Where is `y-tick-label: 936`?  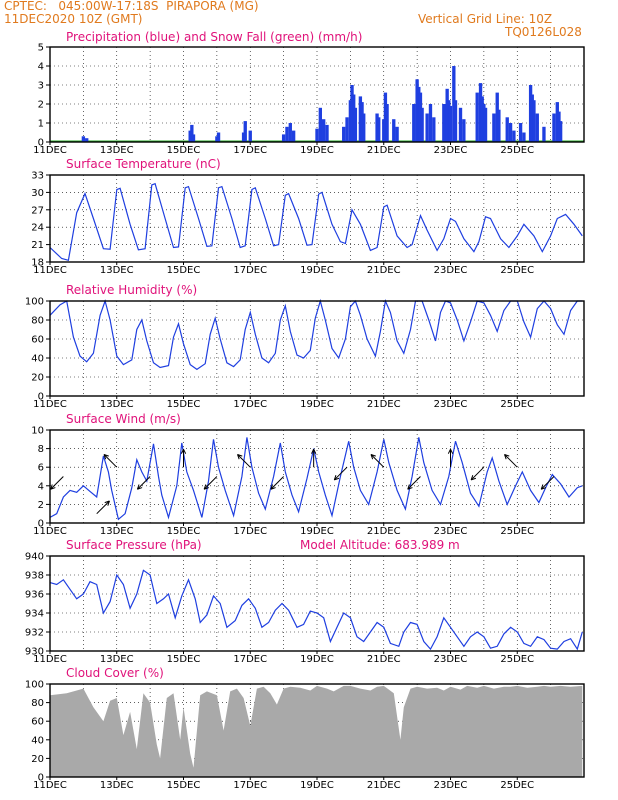 y-tick-label: 936 is located at coordinates (34, 595).